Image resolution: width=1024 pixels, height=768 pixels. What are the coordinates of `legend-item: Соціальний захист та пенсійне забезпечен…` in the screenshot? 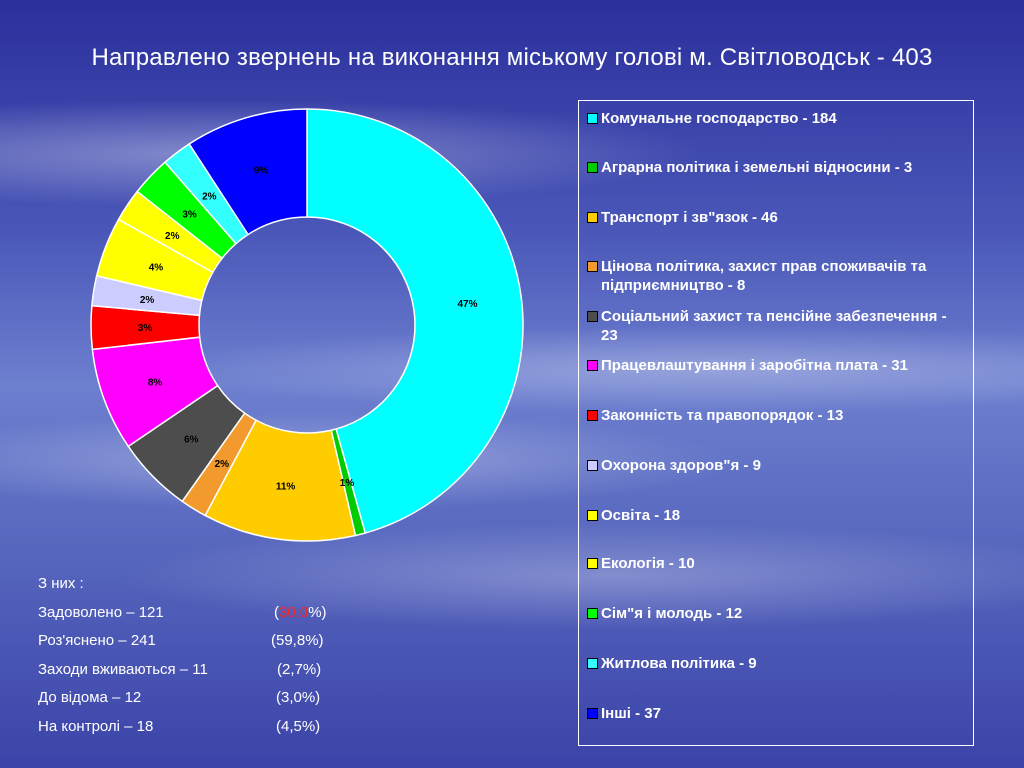 It's located at (777, 326).